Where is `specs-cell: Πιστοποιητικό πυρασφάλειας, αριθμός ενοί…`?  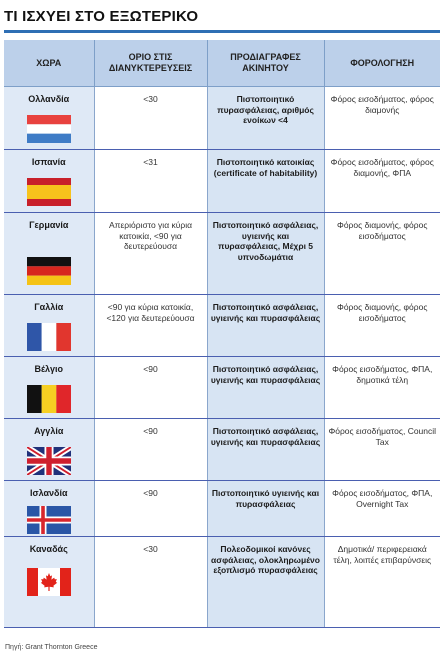 specs-cell: Πιστοποιητικό πυρασφάλειας, αριθμός ενοί… is located at coordinates (266, 118).